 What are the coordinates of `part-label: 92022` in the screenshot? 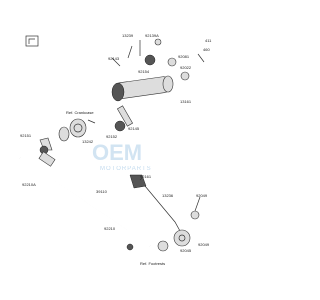 It's located at (186, 67).